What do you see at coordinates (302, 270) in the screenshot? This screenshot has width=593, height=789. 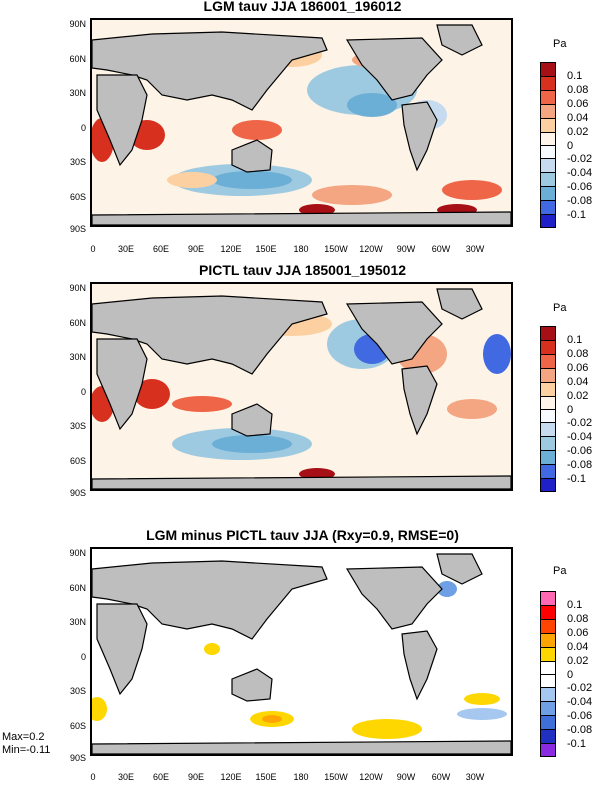 I see `panel-title: PICTL tauv JJA 185001_195012` at bounding box center [302, 270].